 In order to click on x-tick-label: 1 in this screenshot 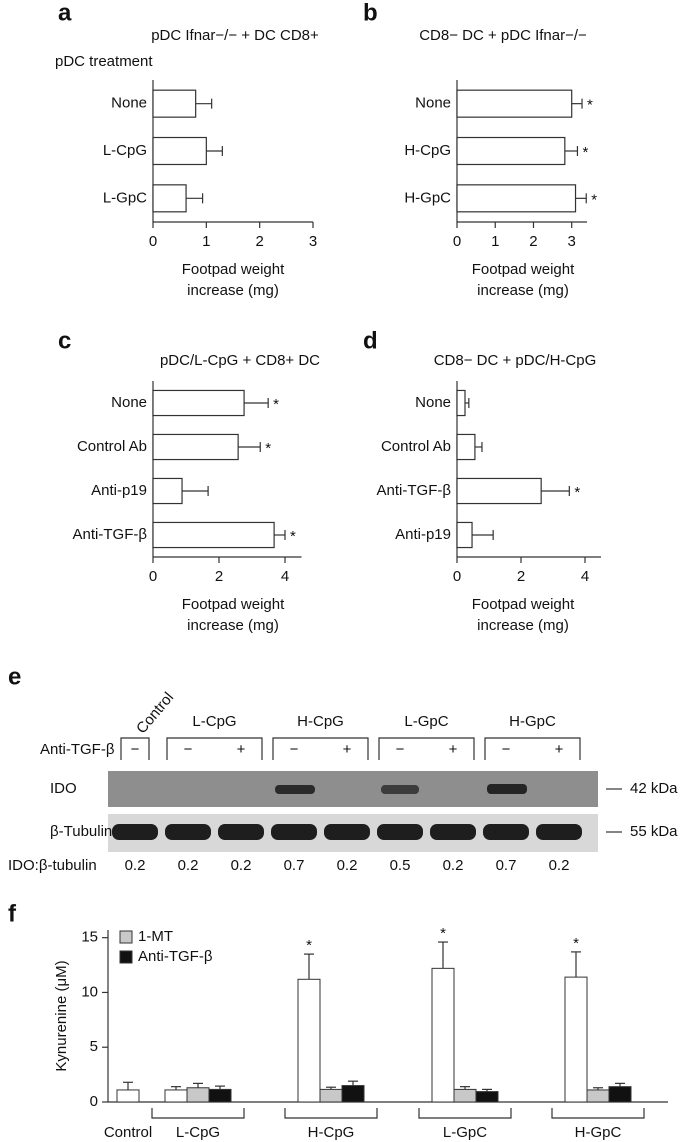, I will do `click(206, 241)`.